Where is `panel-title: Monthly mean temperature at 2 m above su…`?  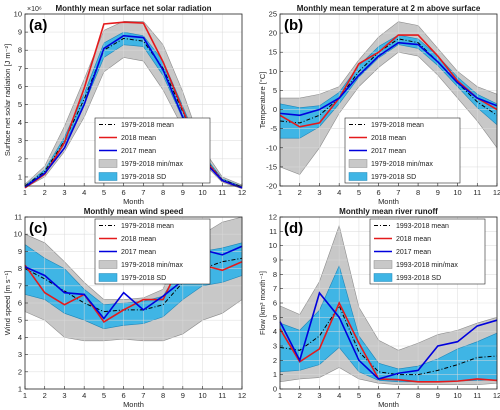 panel-title: Monthly mean temperature at 2 m above su… is located at coordinates (389, 8).